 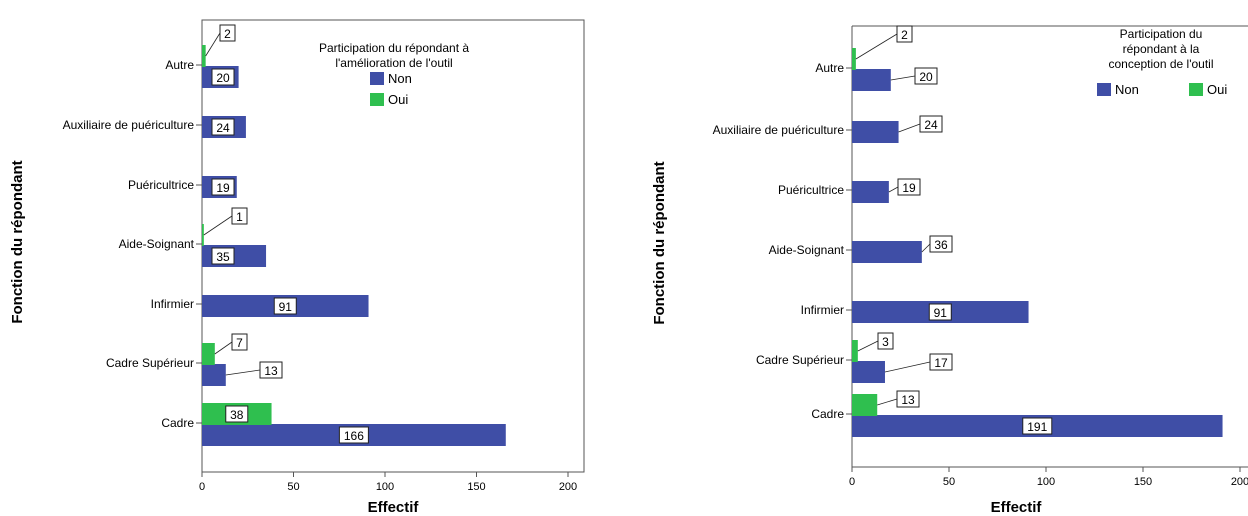 I want to click on data-label-non: 13, so click(x=271, y=371).